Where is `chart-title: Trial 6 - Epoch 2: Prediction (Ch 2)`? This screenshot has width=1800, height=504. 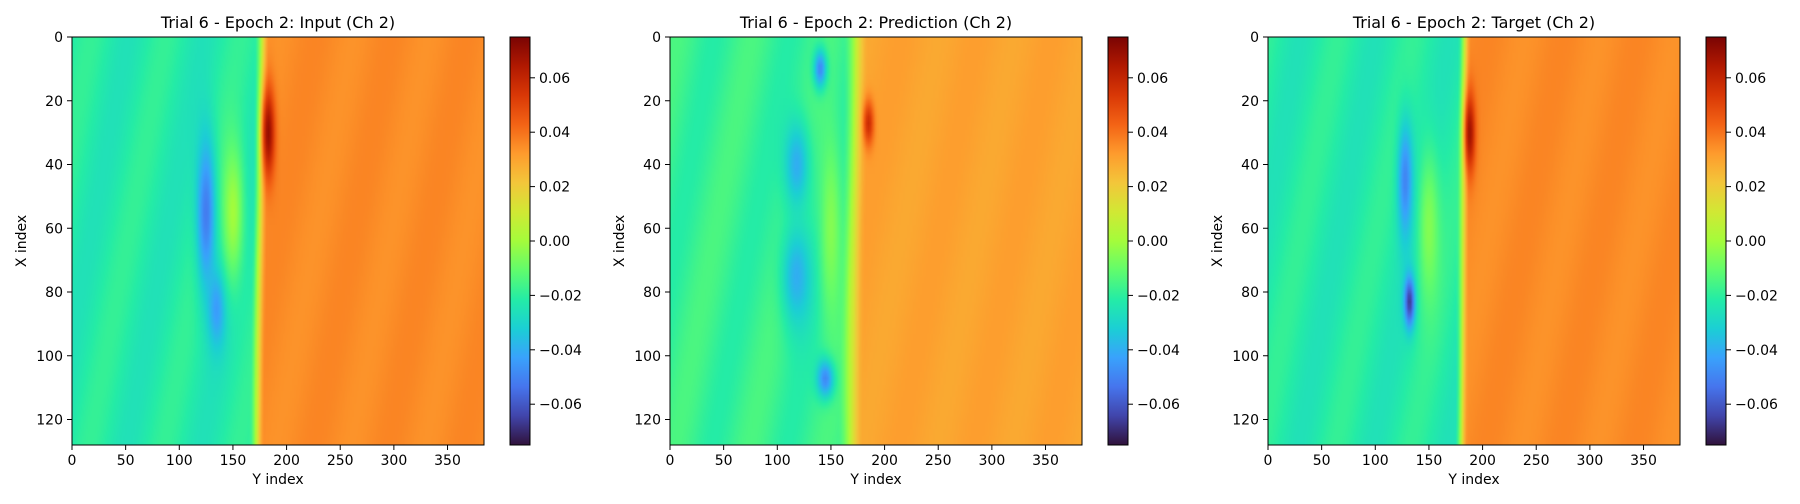 chart-title: Trial 6 - Epoch 2: Prediction (Ch 2) is located at coordinates (875, 22).